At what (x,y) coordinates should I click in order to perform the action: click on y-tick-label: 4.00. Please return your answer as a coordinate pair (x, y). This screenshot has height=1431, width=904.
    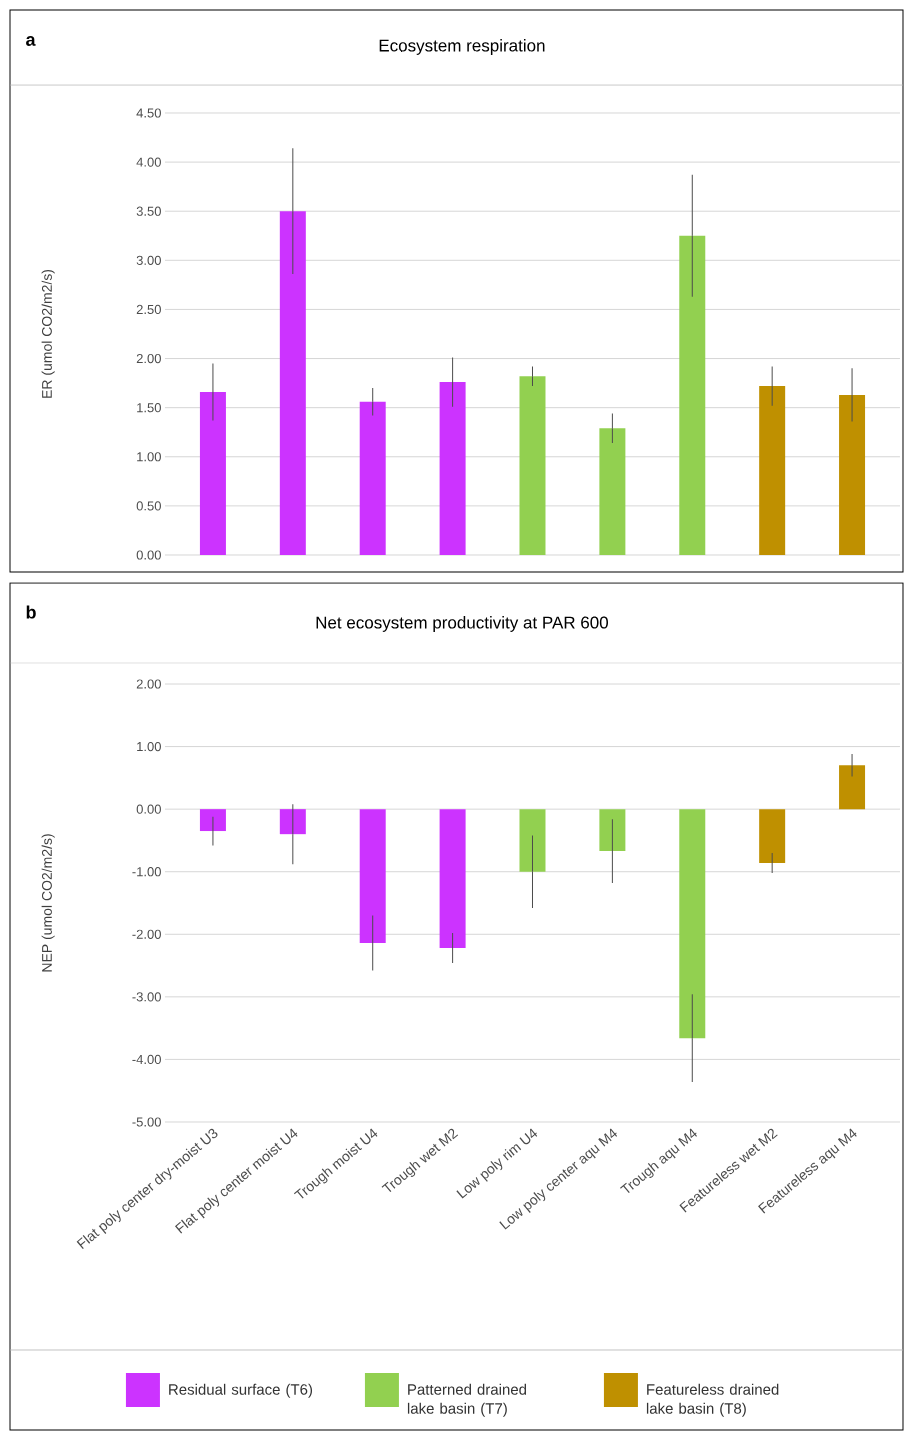
    Looking at the image, I should click on (148, 162).